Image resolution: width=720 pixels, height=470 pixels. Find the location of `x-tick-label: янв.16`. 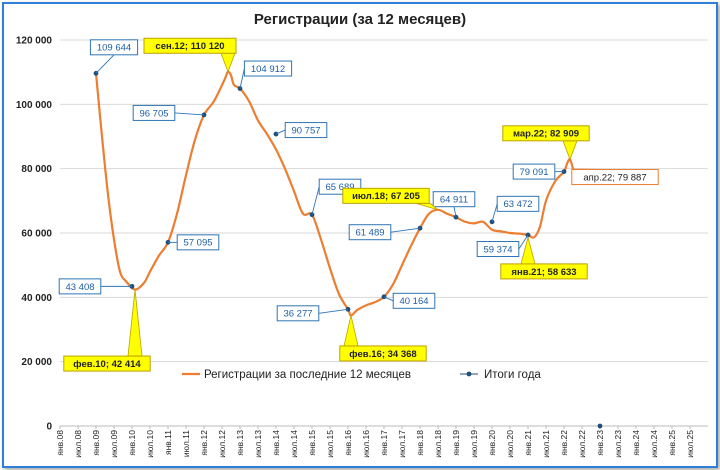

x-tick-label: янв.16 is located at coordinates (348, 443).